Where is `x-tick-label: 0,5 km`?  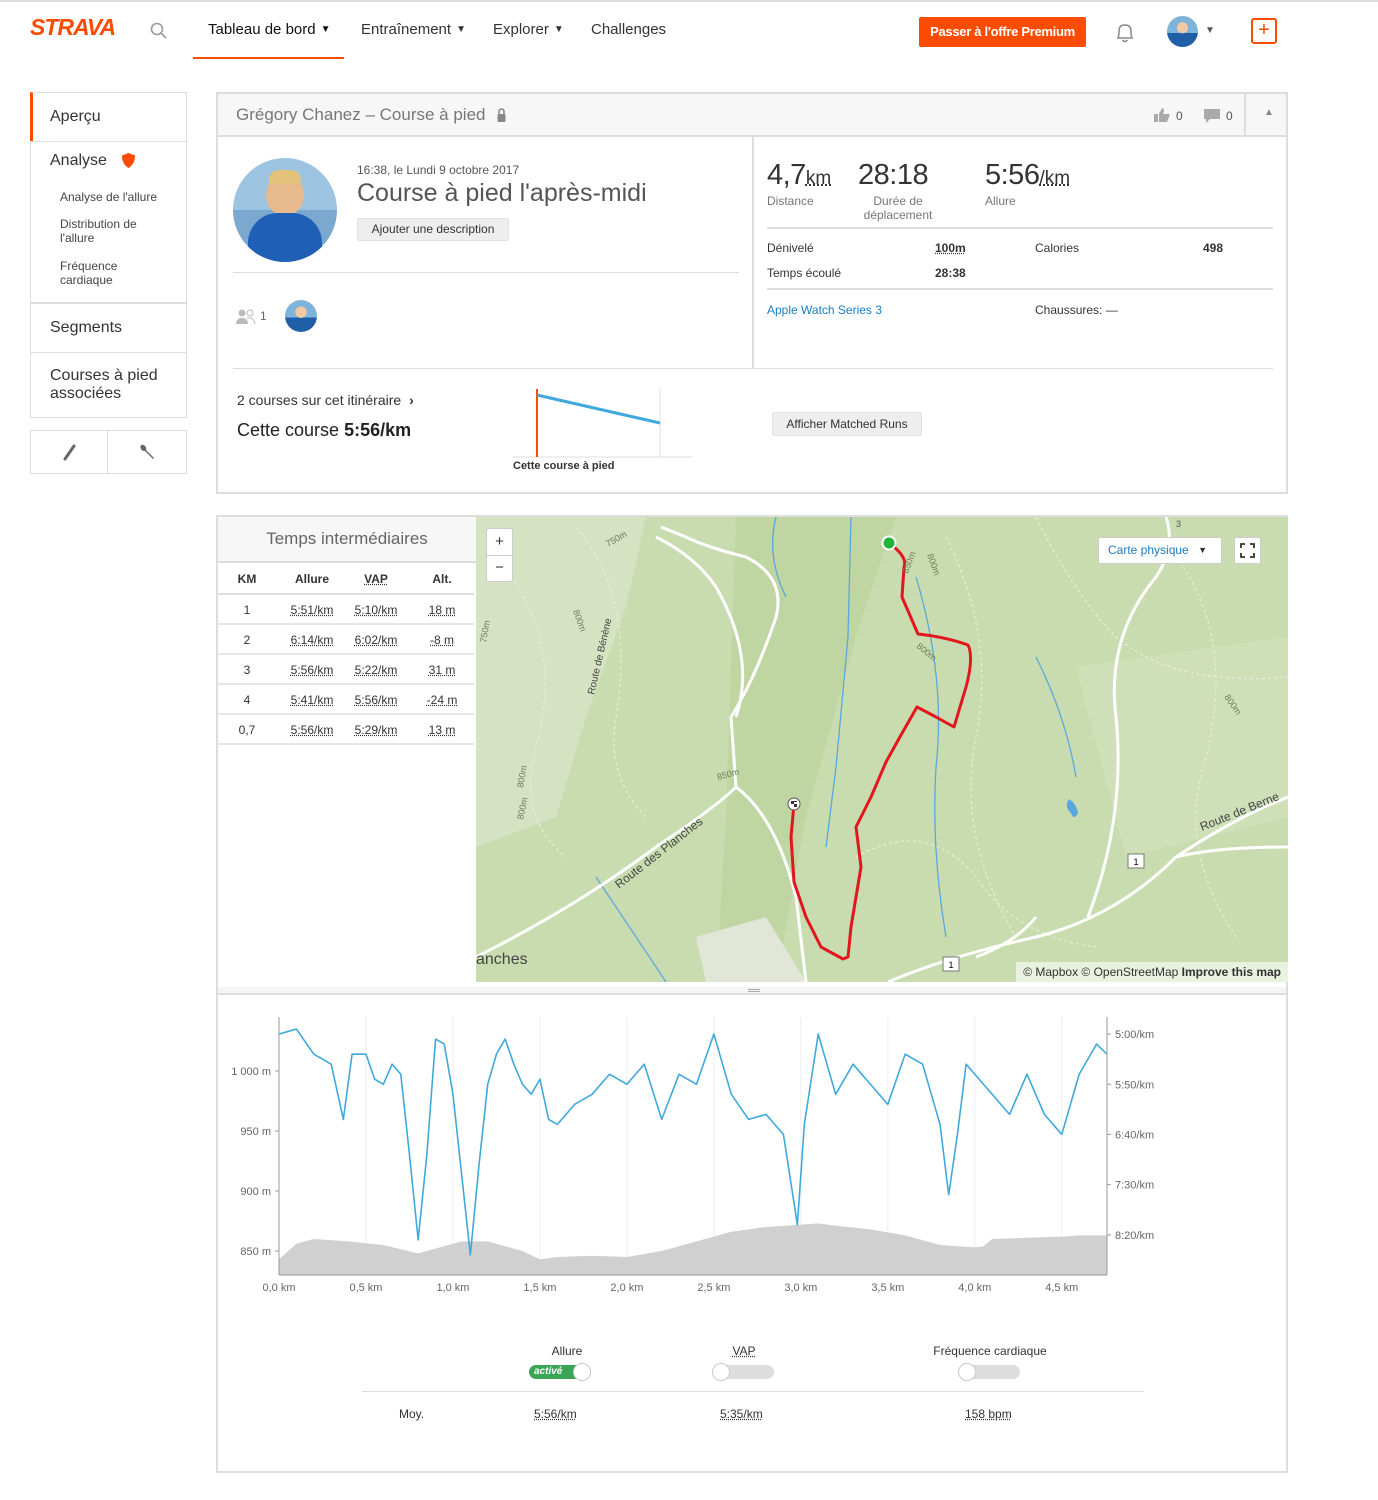
x-tick-label: 0,5 km is located at coordinates (365, 1288).